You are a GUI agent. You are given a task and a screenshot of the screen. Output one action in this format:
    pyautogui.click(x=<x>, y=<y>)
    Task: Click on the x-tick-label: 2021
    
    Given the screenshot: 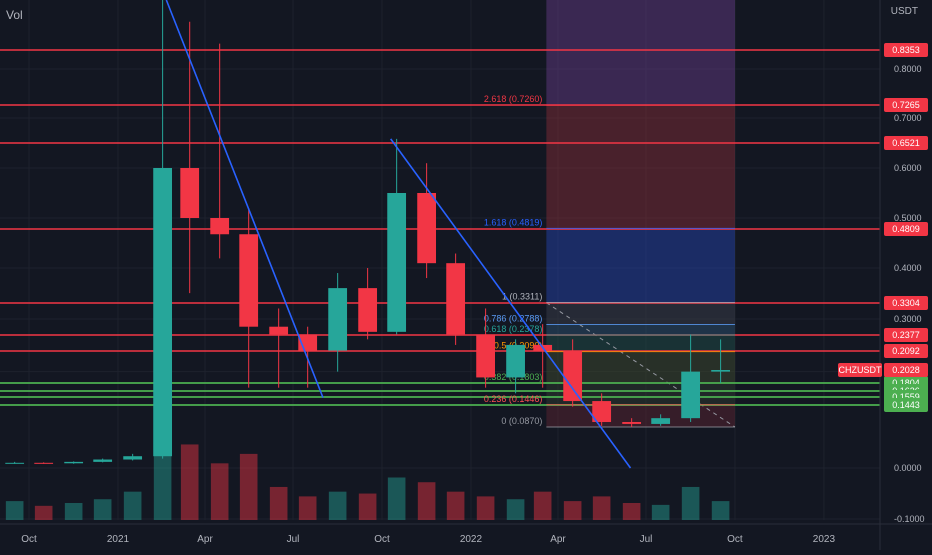 What is the action you would take?
    pyautogui.click(x=118, y=539)
    